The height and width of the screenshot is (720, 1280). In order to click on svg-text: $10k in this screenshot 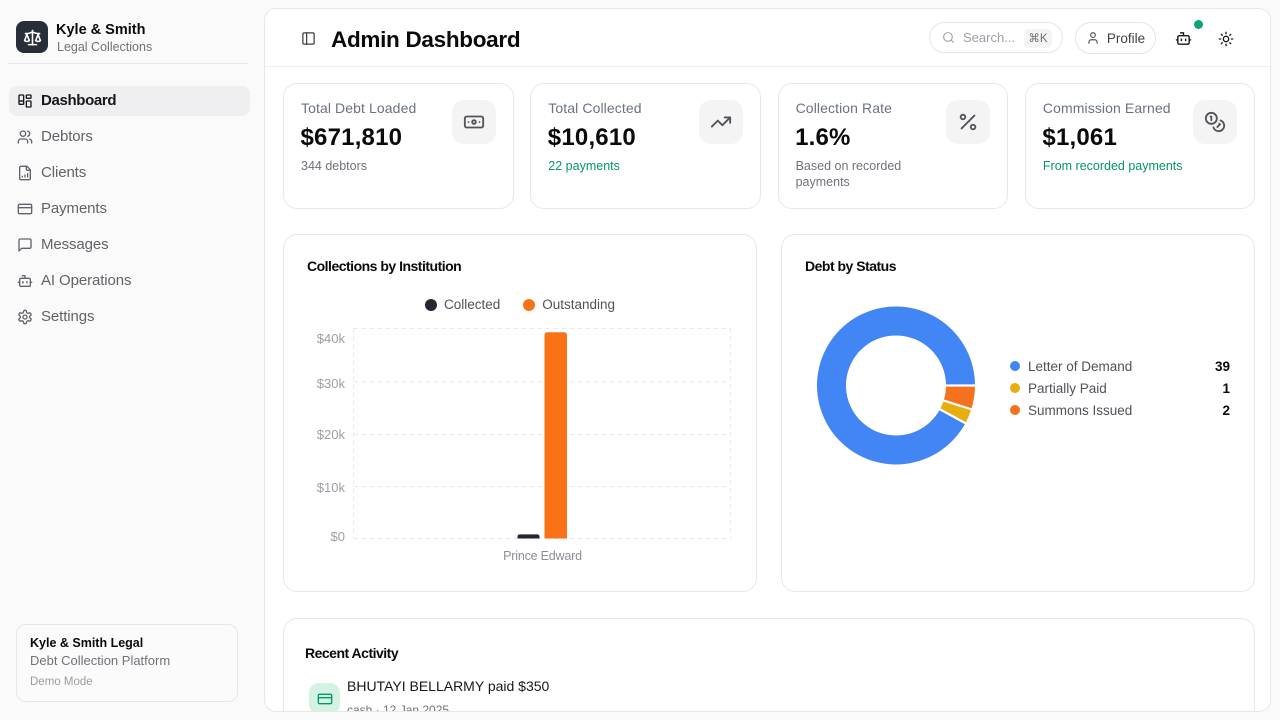, I will do `click(331, 487)`.